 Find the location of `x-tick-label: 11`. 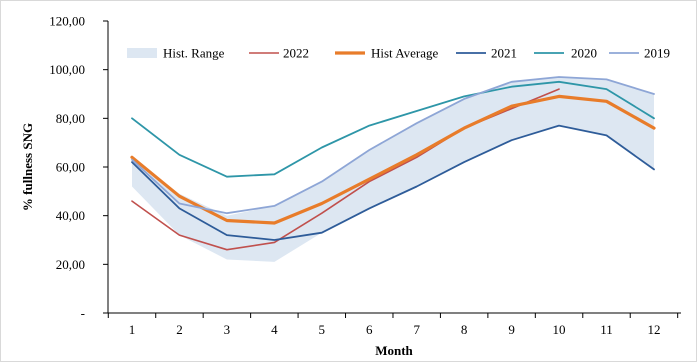

x-tick-label: 11 is located at coordinates (606, 329).